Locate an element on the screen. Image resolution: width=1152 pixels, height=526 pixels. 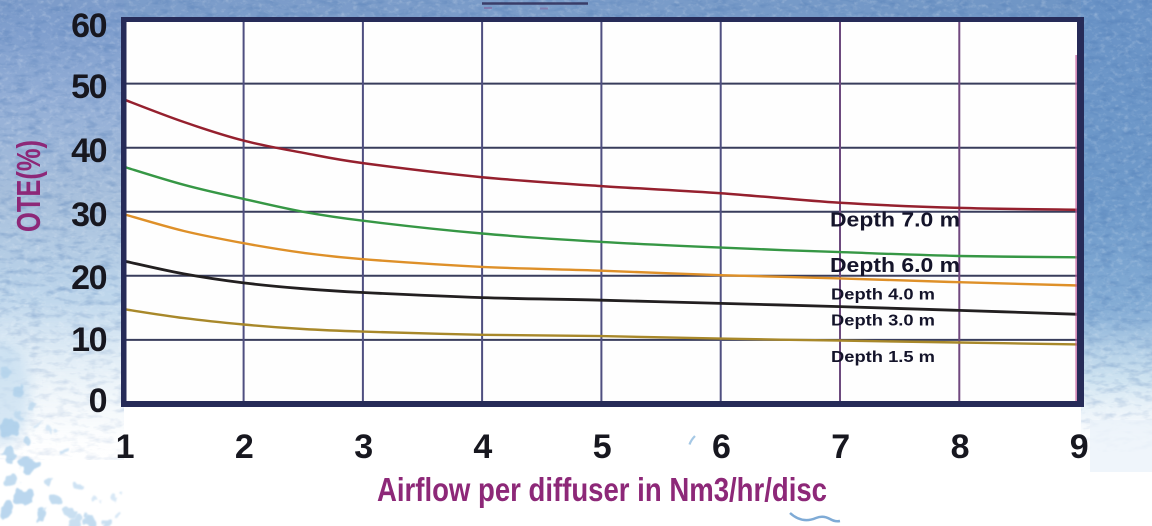
svg-text: 40 is located at coordinates (88, 151).